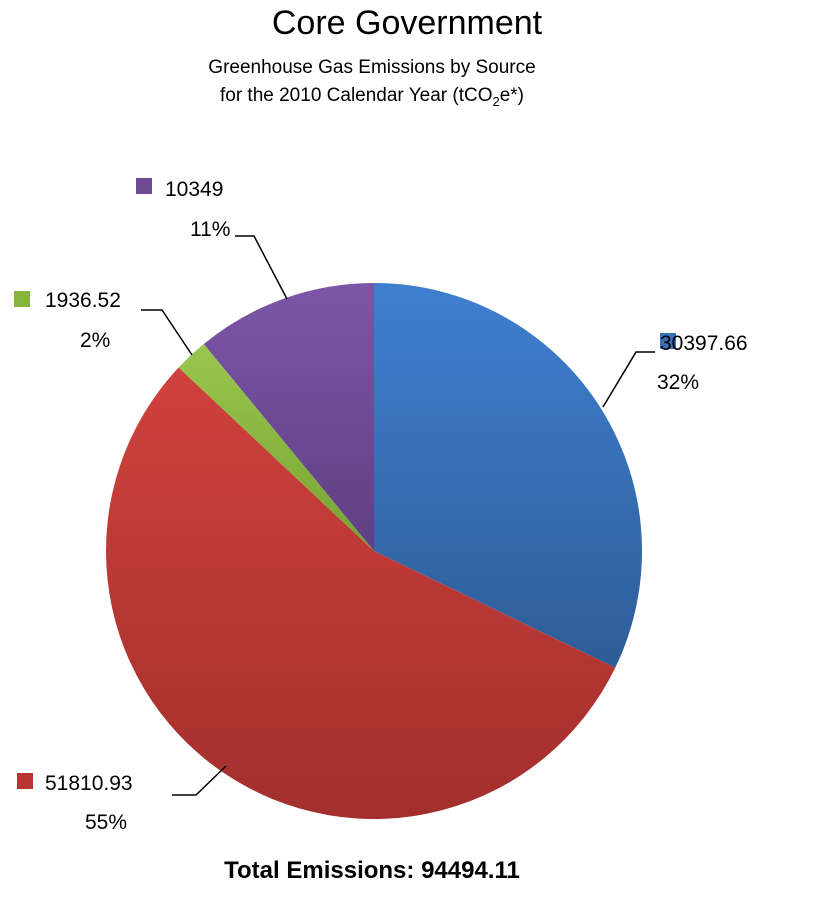  I want to click on subtitle-line-2-suffix: e*), so click(512, 95).